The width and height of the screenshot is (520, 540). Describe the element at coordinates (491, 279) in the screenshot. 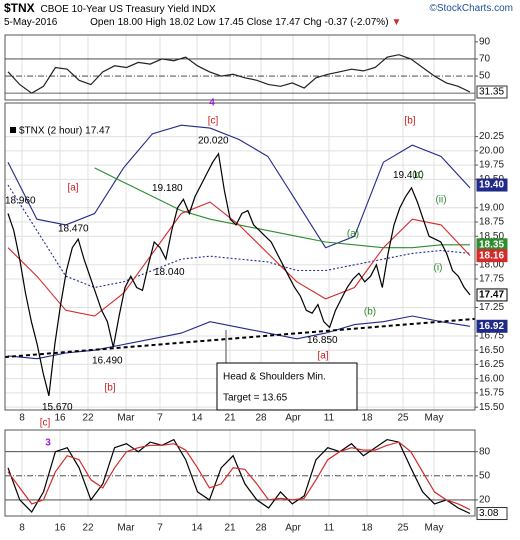

I see `y-tick-label: 17.75` at that location.